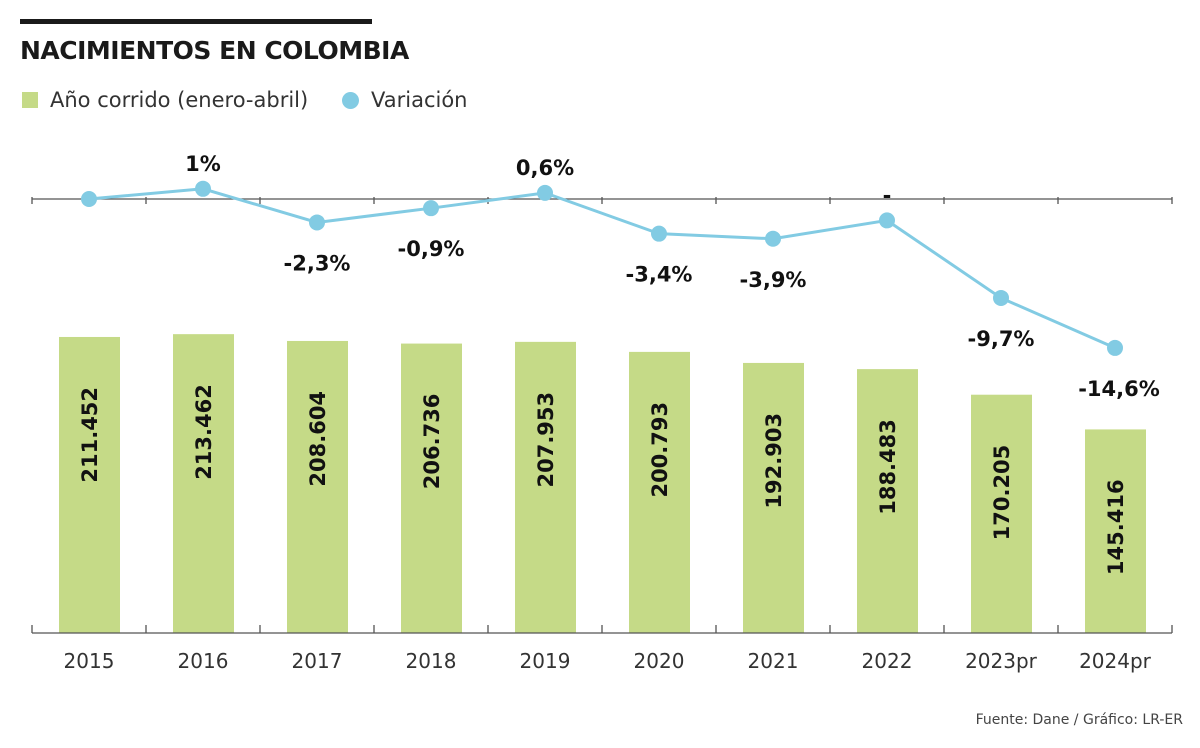  What do you see at coordinates (1116, 527) in the screenshot?
I see `bar-value-label: 145.416` at bounding box center [1116, 527].